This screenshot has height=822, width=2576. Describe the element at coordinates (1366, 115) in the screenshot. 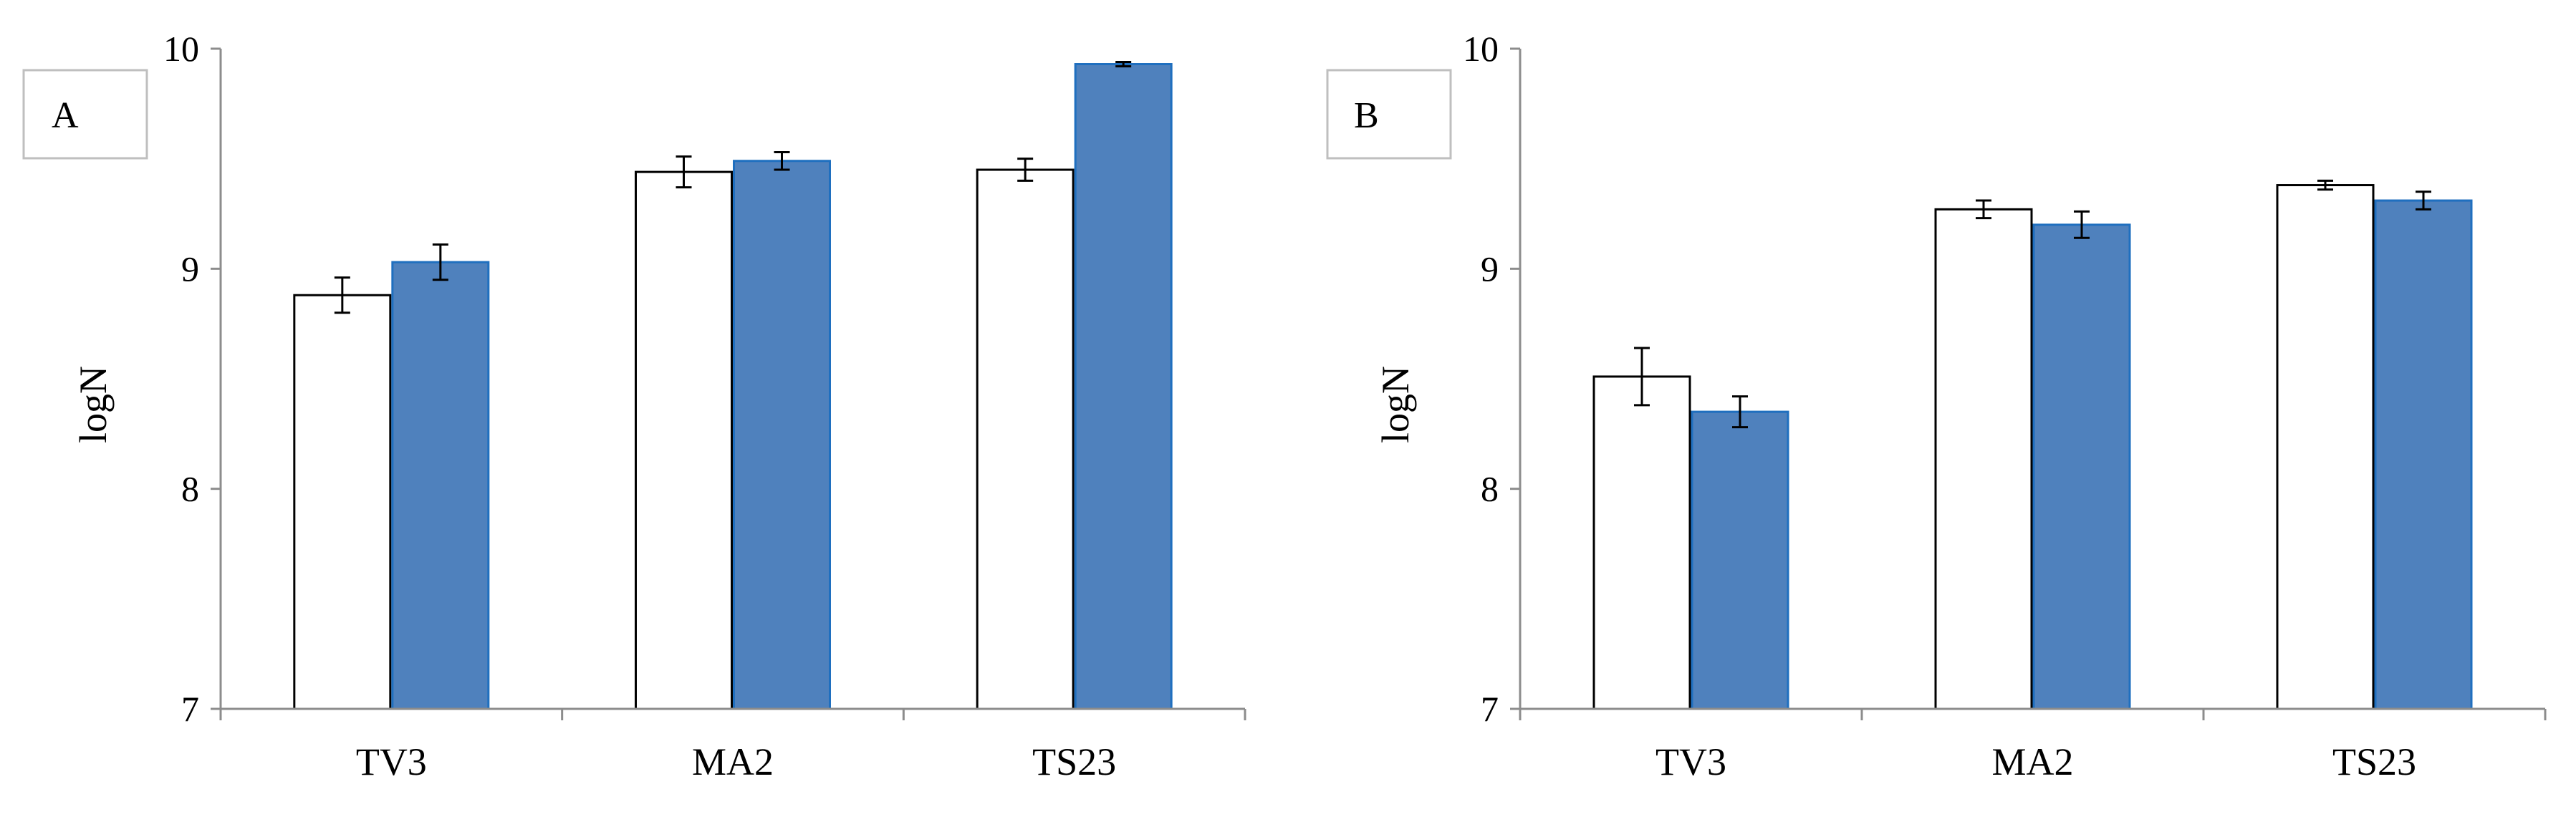

I see `panel-label: B` at that location.